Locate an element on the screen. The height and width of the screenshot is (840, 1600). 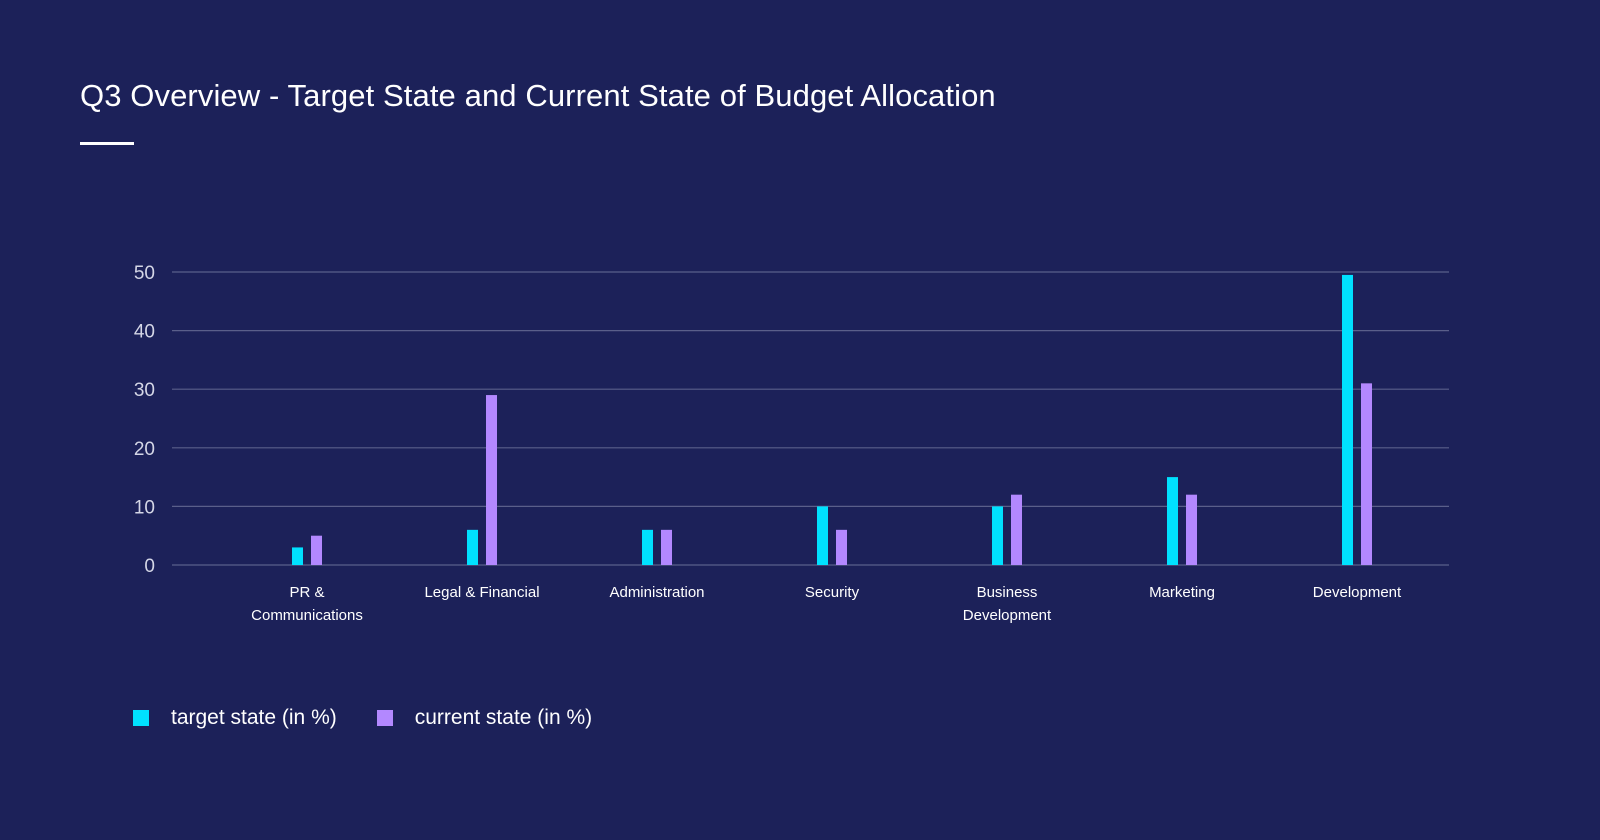
x-tick-label: Marketing is located at coordinates (1182, 592).